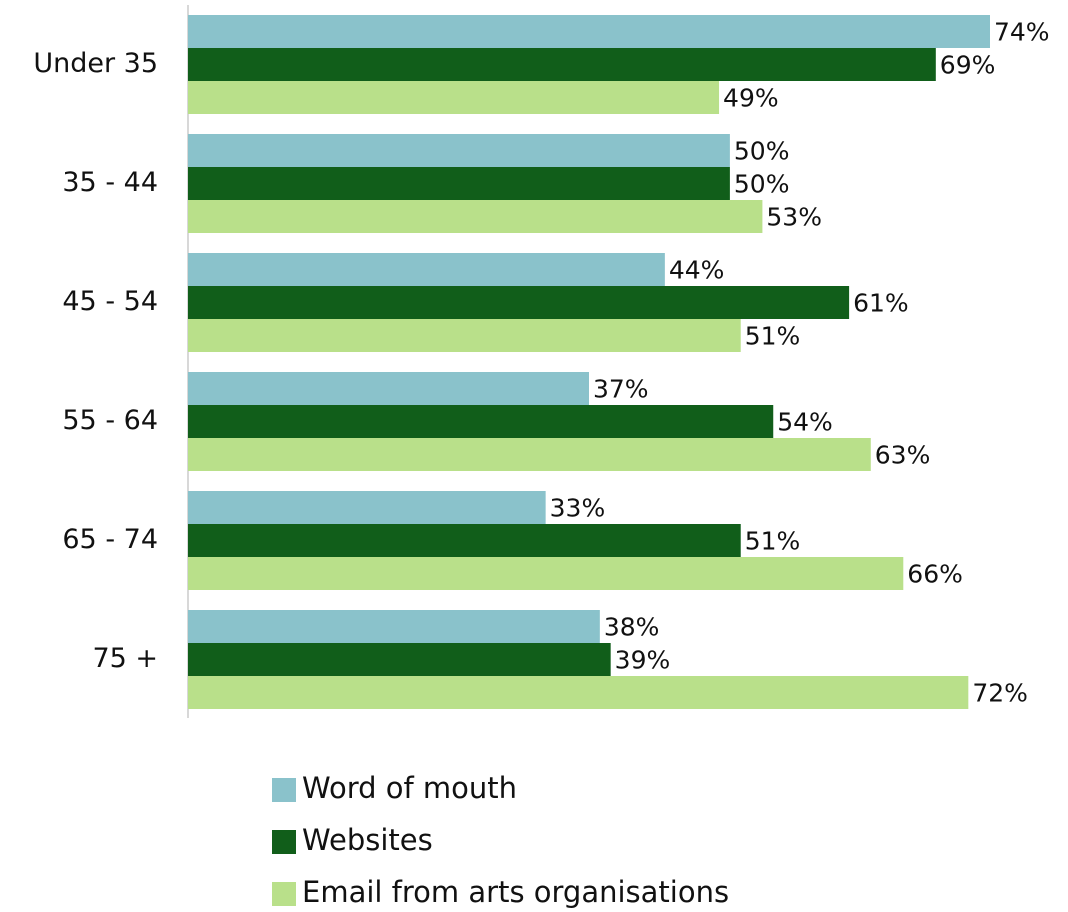 The height and width of the screenshot is (912, 1068). Describe the element at coordinates (367, 840) in the screenshot. I see `legend-label: Websites` at that location.